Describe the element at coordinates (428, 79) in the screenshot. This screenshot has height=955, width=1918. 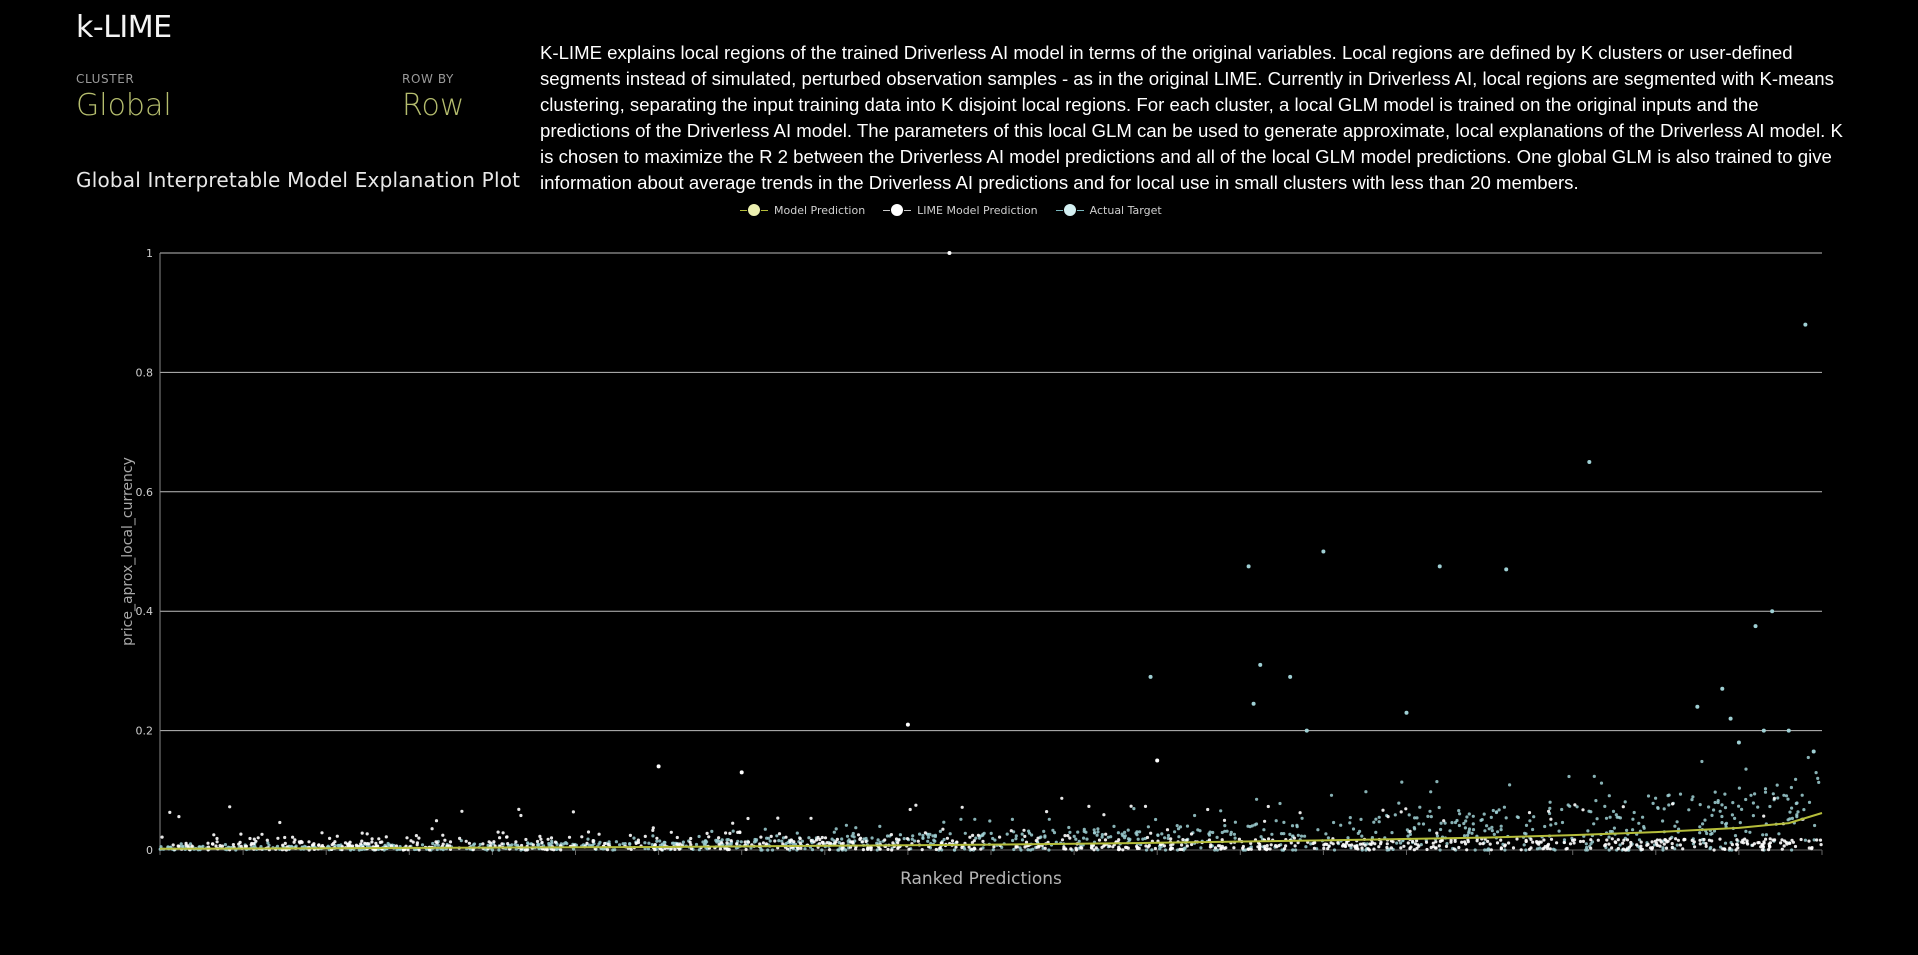
I see `rowby-label: ROW BY` at that location.